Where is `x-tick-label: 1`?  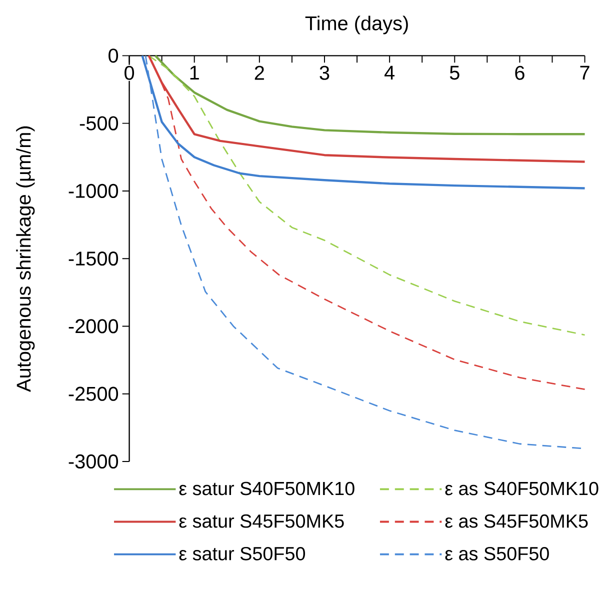 x-tick-label: 1 is located at coordinates (194, 73).